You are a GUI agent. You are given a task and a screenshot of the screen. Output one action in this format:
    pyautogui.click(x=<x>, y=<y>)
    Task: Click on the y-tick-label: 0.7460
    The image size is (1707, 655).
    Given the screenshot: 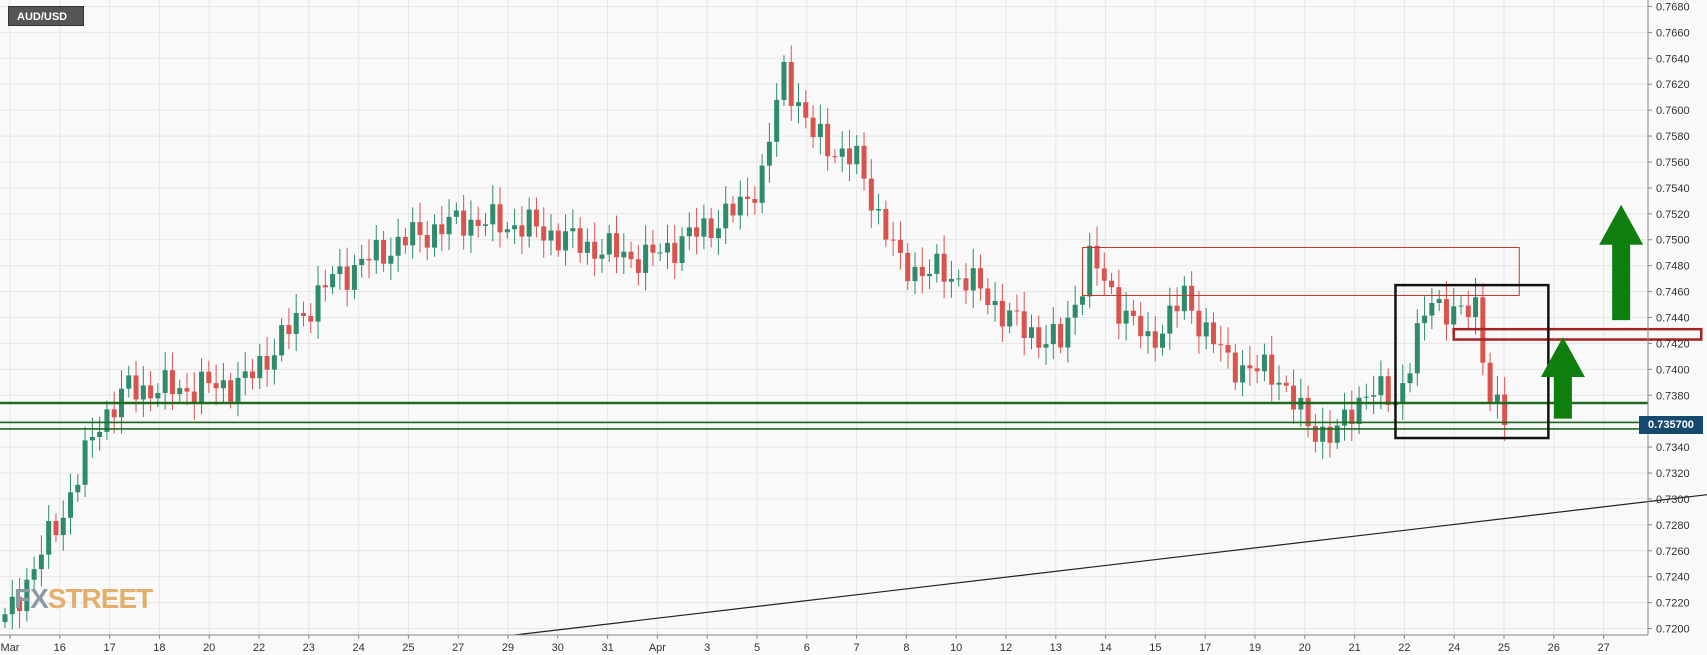 What is the action you would take?
    pyautogui.click(x=1673, y=293)
    